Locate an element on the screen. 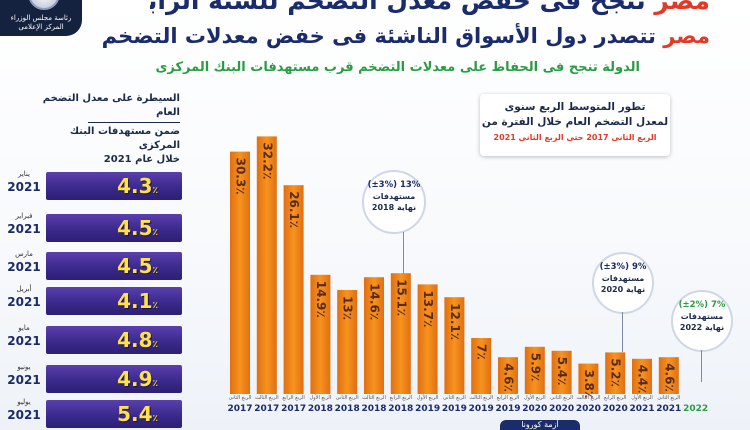 The height and width of the screenshot is (430, 750). bar-label-9: 7٪ is located at coordinates (482, 352).